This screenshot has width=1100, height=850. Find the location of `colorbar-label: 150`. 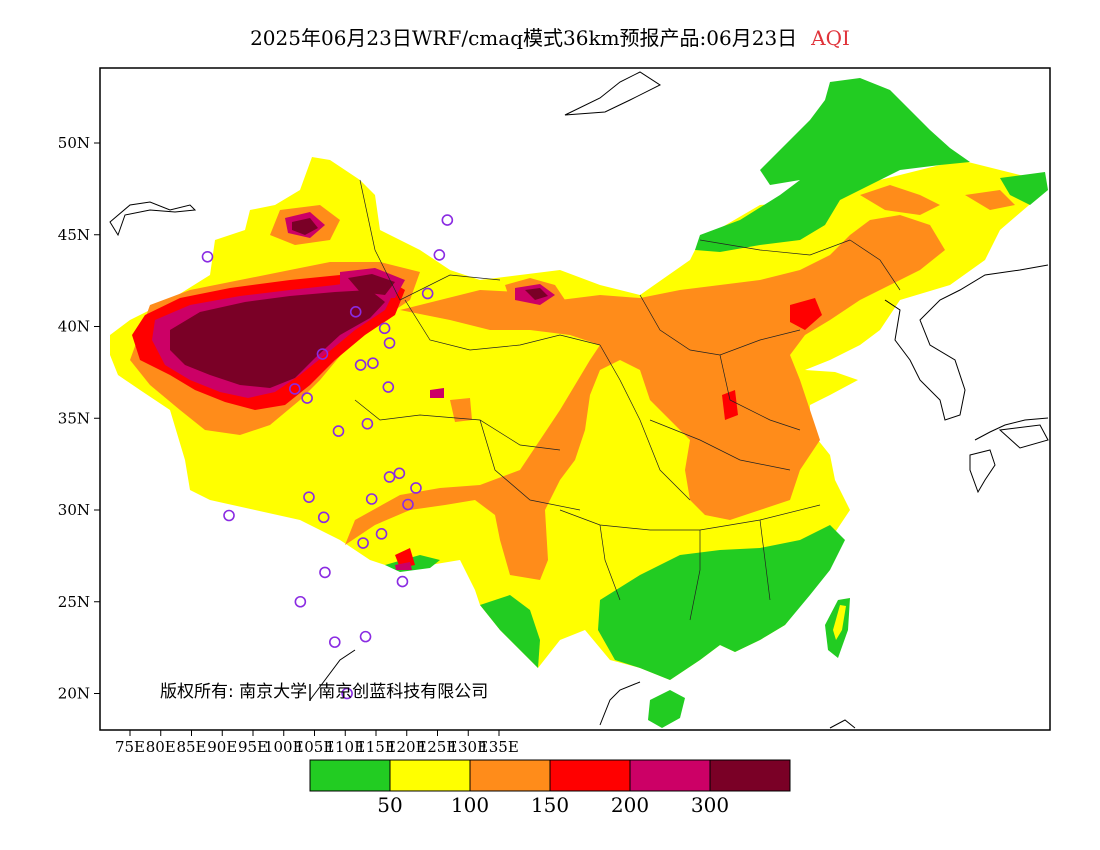

colorbar-label: 150 is located at coordinates (550, 805).